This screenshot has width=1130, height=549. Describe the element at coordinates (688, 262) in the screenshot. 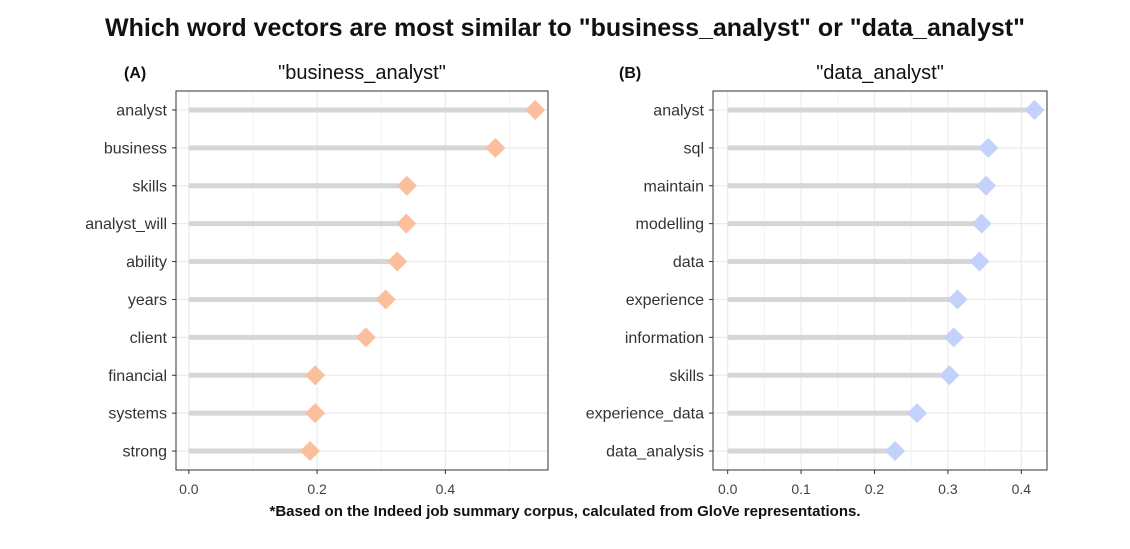

I see `y-tick-label: data` at that location.